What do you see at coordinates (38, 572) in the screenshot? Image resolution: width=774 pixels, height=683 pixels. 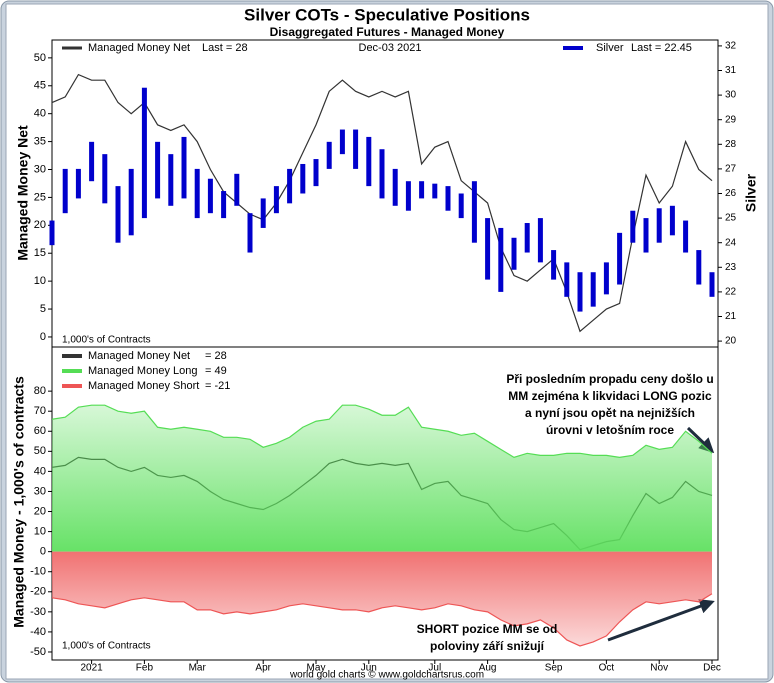 I see `y-tick-label: -10` at bounding box center [38, 572].